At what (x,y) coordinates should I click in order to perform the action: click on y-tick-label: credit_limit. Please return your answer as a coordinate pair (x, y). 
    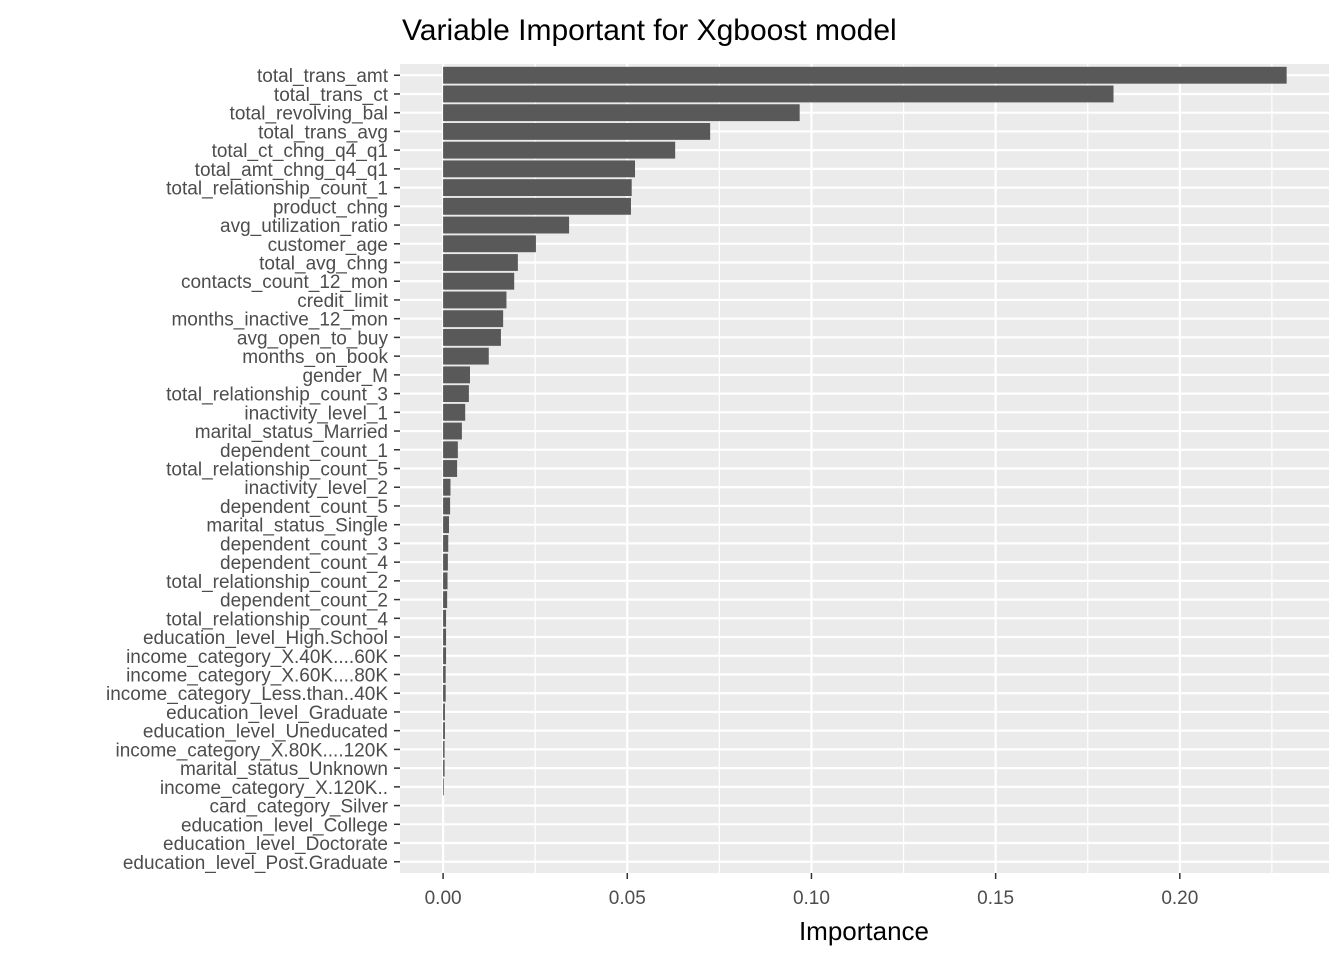
    Looking at the image, I should click on (343, 301).